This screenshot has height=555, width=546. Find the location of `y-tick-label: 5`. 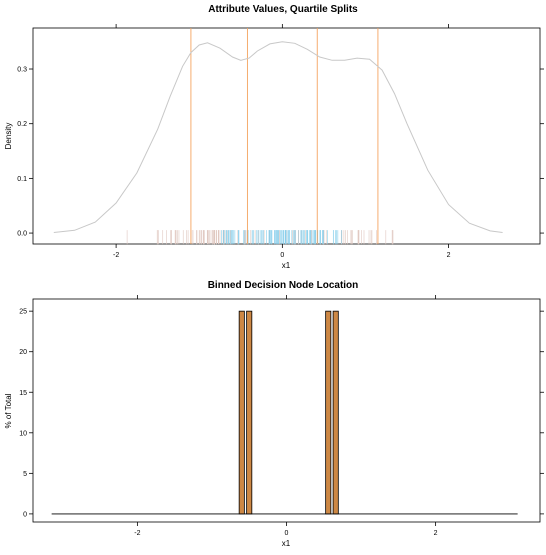

y-tick-label: 5 is located at coordinates (25, 474).